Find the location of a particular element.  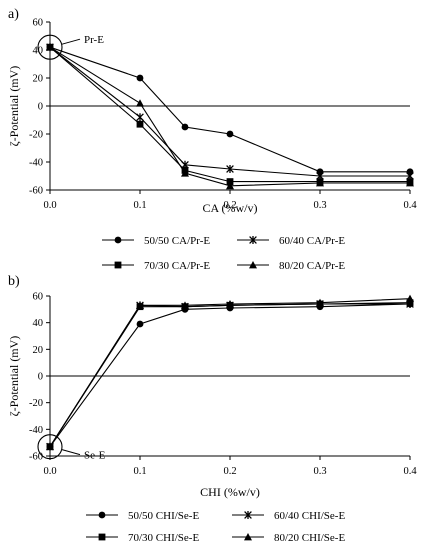

legend-label: 60/40 CA/Pr-E is located at coordinates (312, 241).